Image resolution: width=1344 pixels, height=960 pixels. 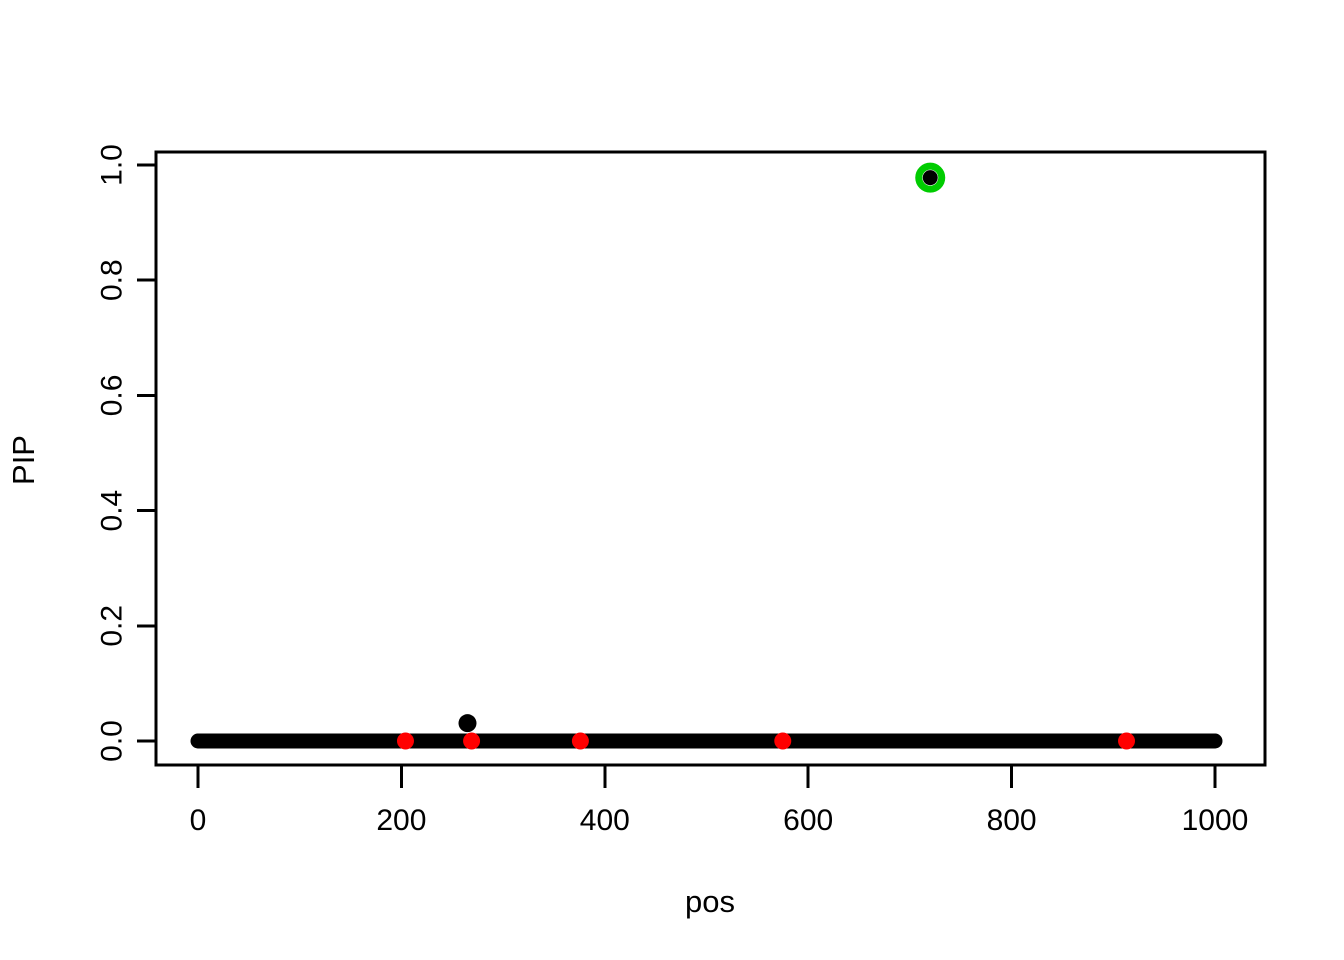 I want to click on x-tick-label: 400, so click(x=605, y=820).